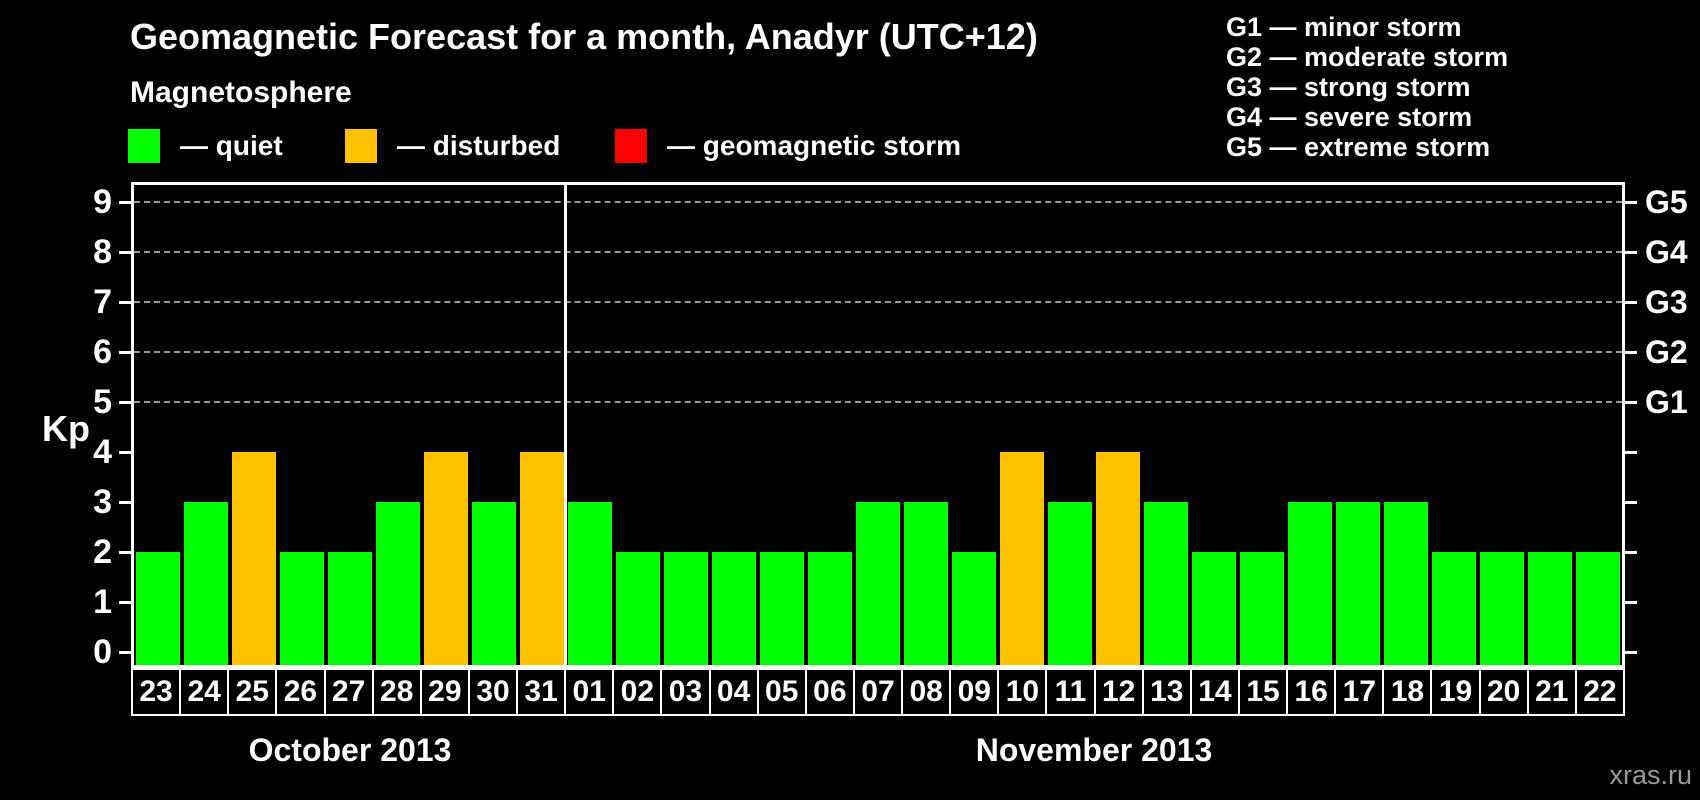 The height and width of the screenshot is (800, 1700). I want to click on day-label-19: 19, so click(1455, 692).